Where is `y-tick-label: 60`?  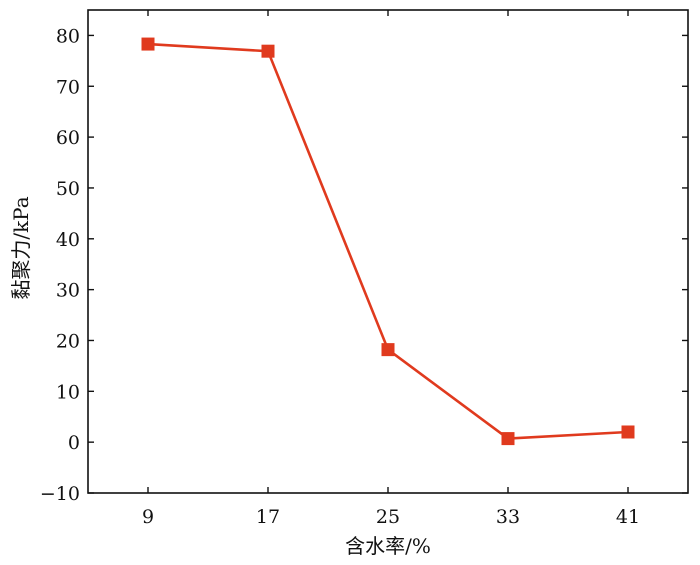 y-tick-label: 60 is located at coordinates (68, 138).